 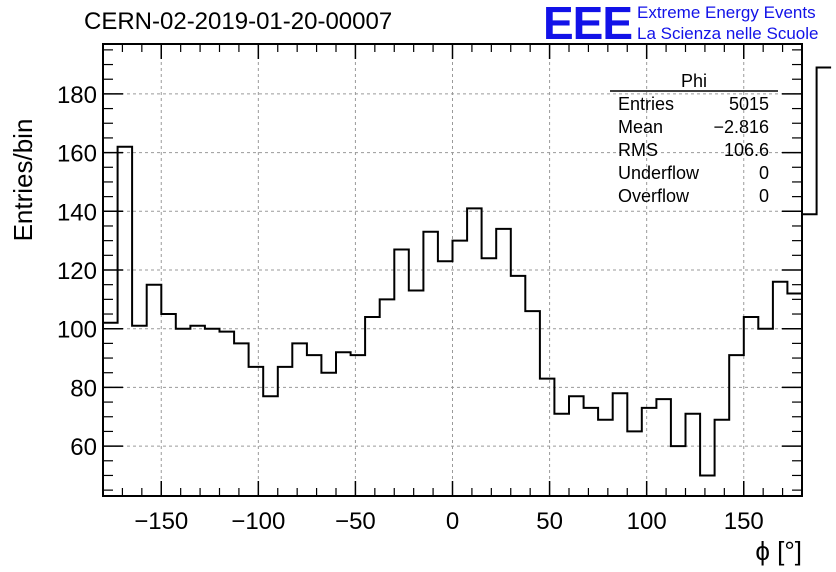 I want to click on y-tick-label: 140, so click(x=77, y=212).